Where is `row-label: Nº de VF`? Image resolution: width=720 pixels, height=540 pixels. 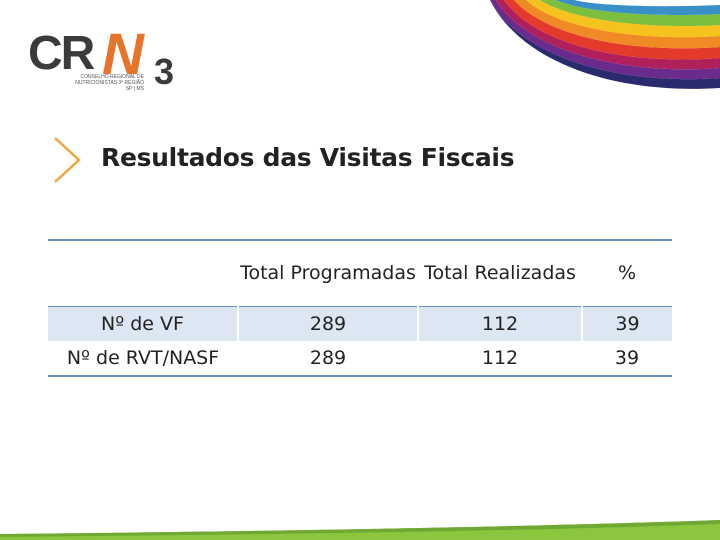
row-label: Nº de VF is located at coordinates (143, 323).